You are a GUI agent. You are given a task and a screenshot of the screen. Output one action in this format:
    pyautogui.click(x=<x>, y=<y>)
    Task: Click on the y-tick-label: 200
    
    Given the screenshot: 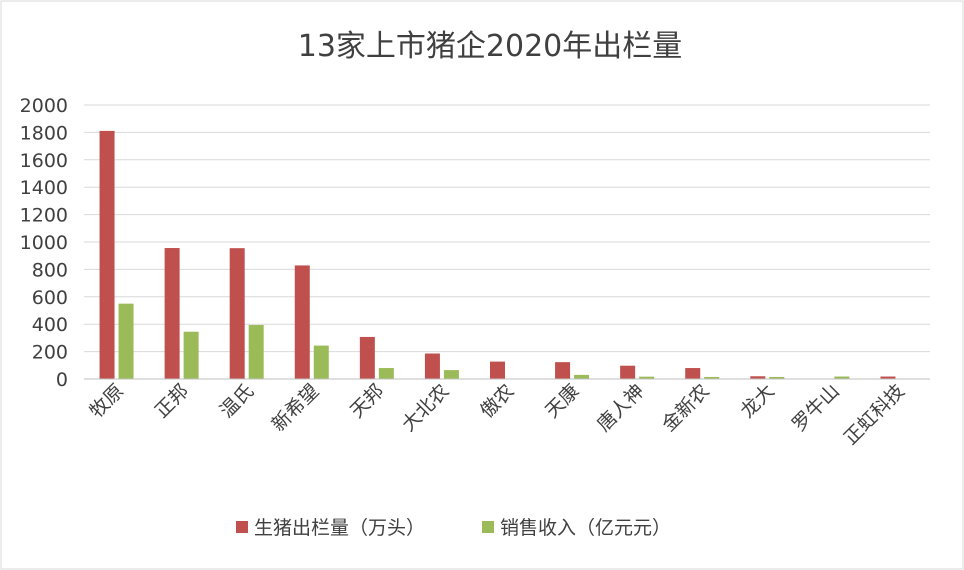 What is the action you would take?
    pyautogui.click(x=50, y=353)
    